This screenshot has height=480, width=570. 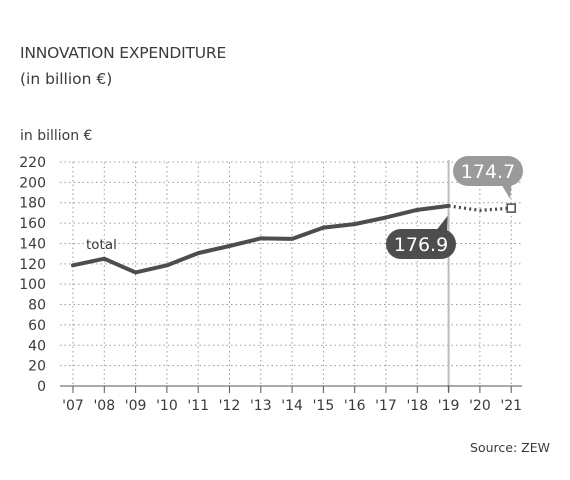 I want to click on x-tick-label: '18, so click(x=417, y=406).